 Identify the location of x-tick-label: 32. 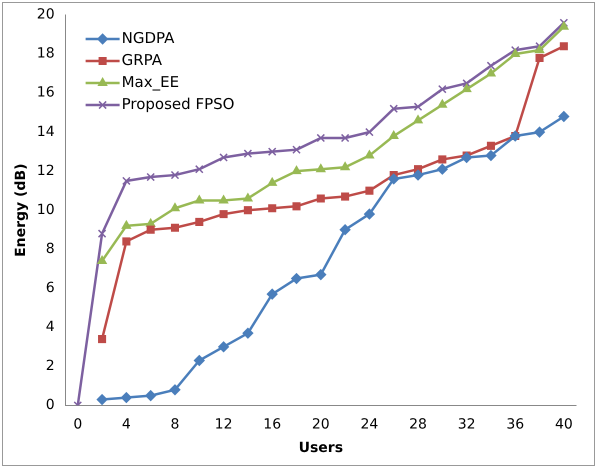
(467, 424).